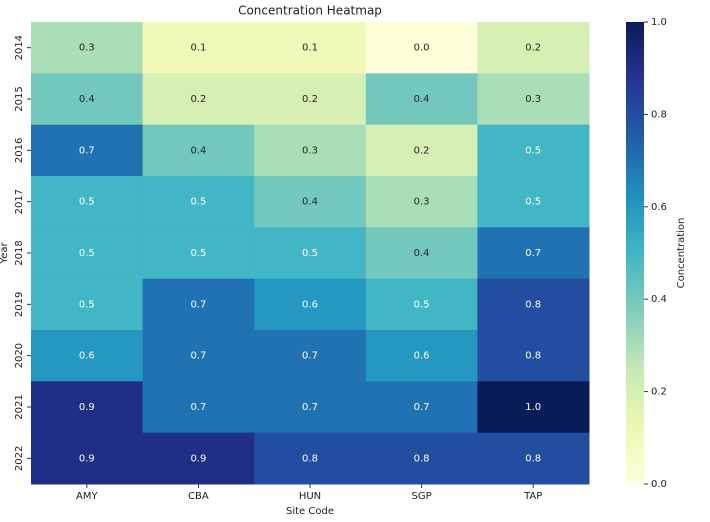 The height and width of the screenshot is (522, 710). What do you see at coordinates (19, 406) in the screenshot?
I see `y-tick-label: 2021` at bounding box center [19, 406].